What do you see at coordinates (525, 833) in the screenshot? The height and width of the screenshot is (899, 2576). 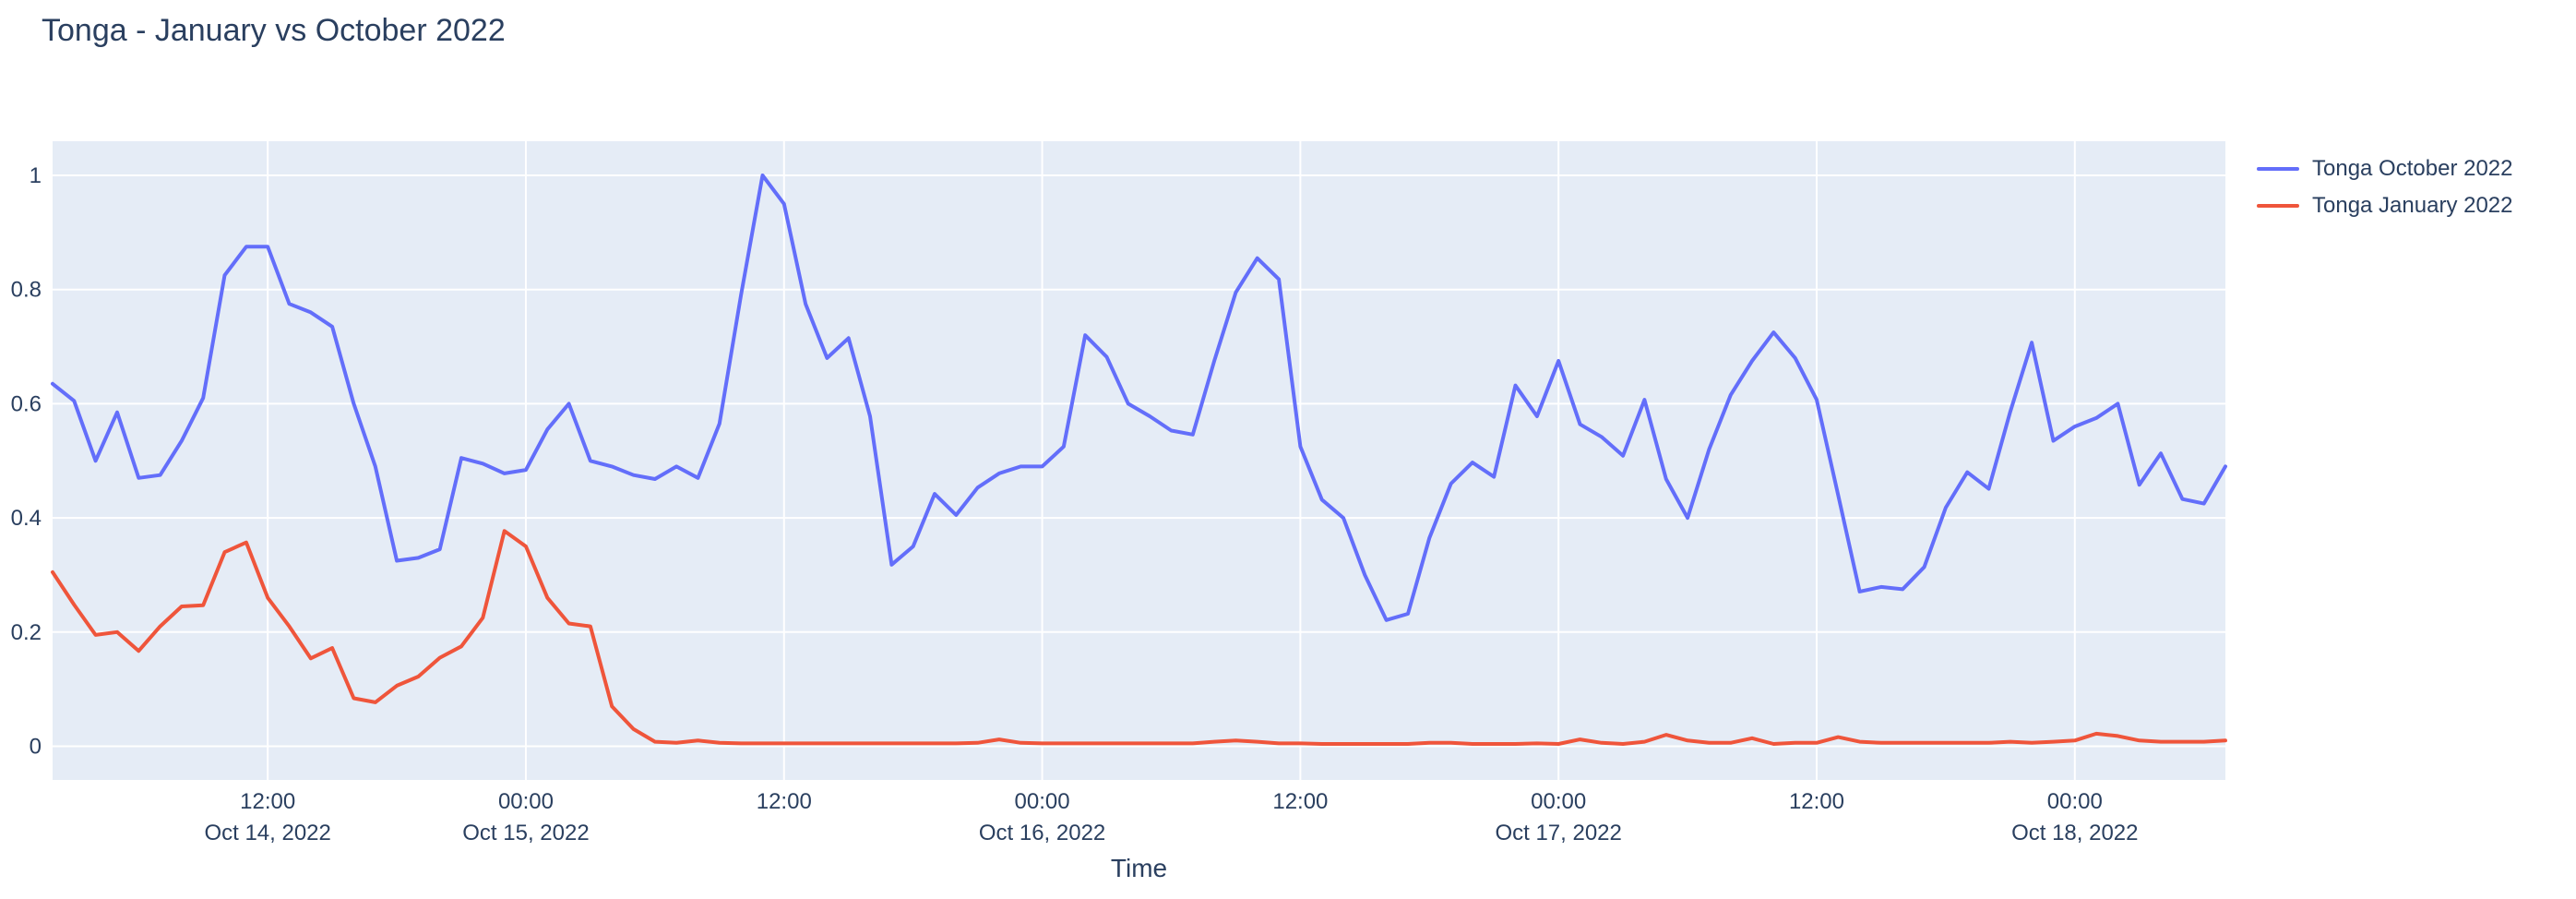 I see `x-tick-date-label: Oct 15, 2022` at bounding box center [525, 833].